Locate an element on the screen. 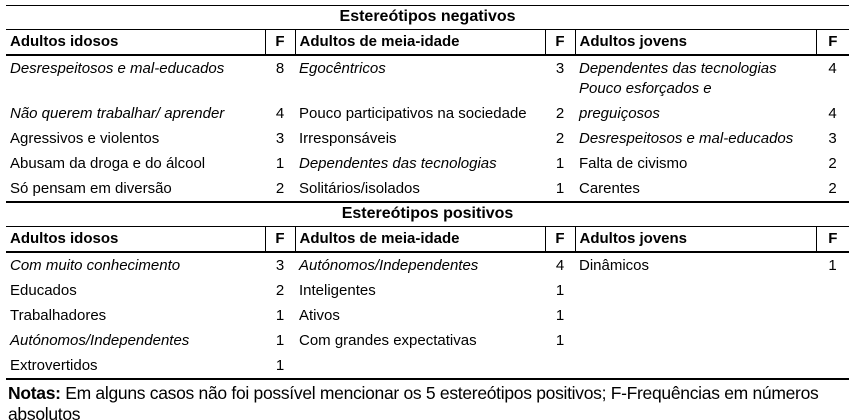 The width and height of the screenshot is (855, 420). stereotype-text: Dependentes das tecnologias is located at coordinates (678, 68).